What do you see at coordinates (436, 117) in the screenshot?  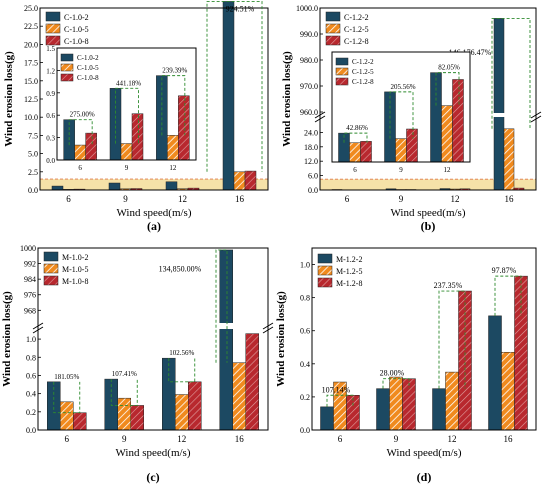 I see `b-inset-bar-C-1.2-2` at bounding box center [436, 117].